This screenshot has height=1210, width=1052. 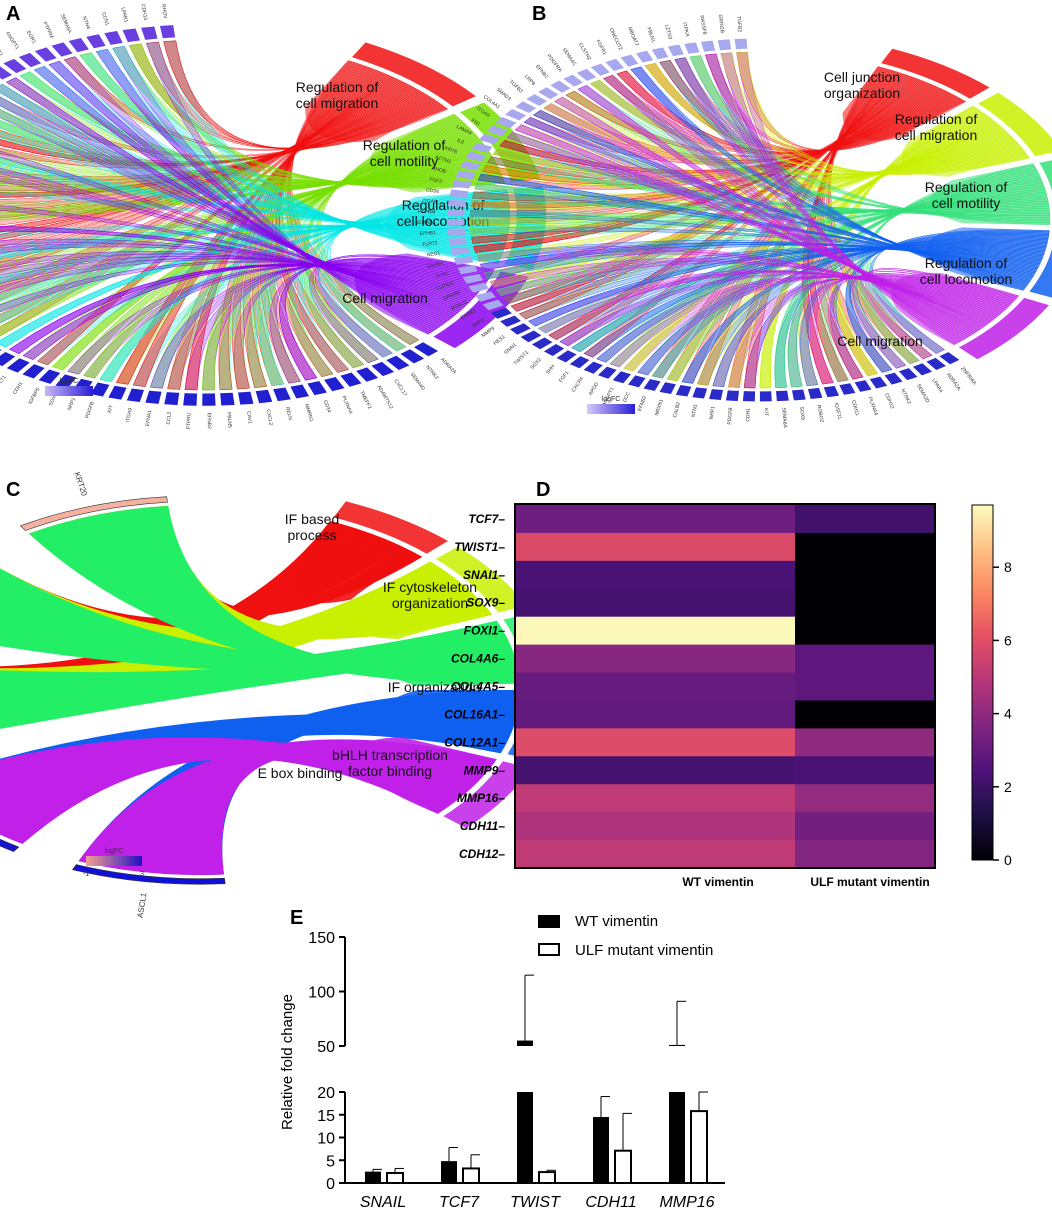 What do you see at coordinates (486, 519) in the screenshot?
I see `heatmap-row-label: TCF7–` at bounding box center [486, 519].